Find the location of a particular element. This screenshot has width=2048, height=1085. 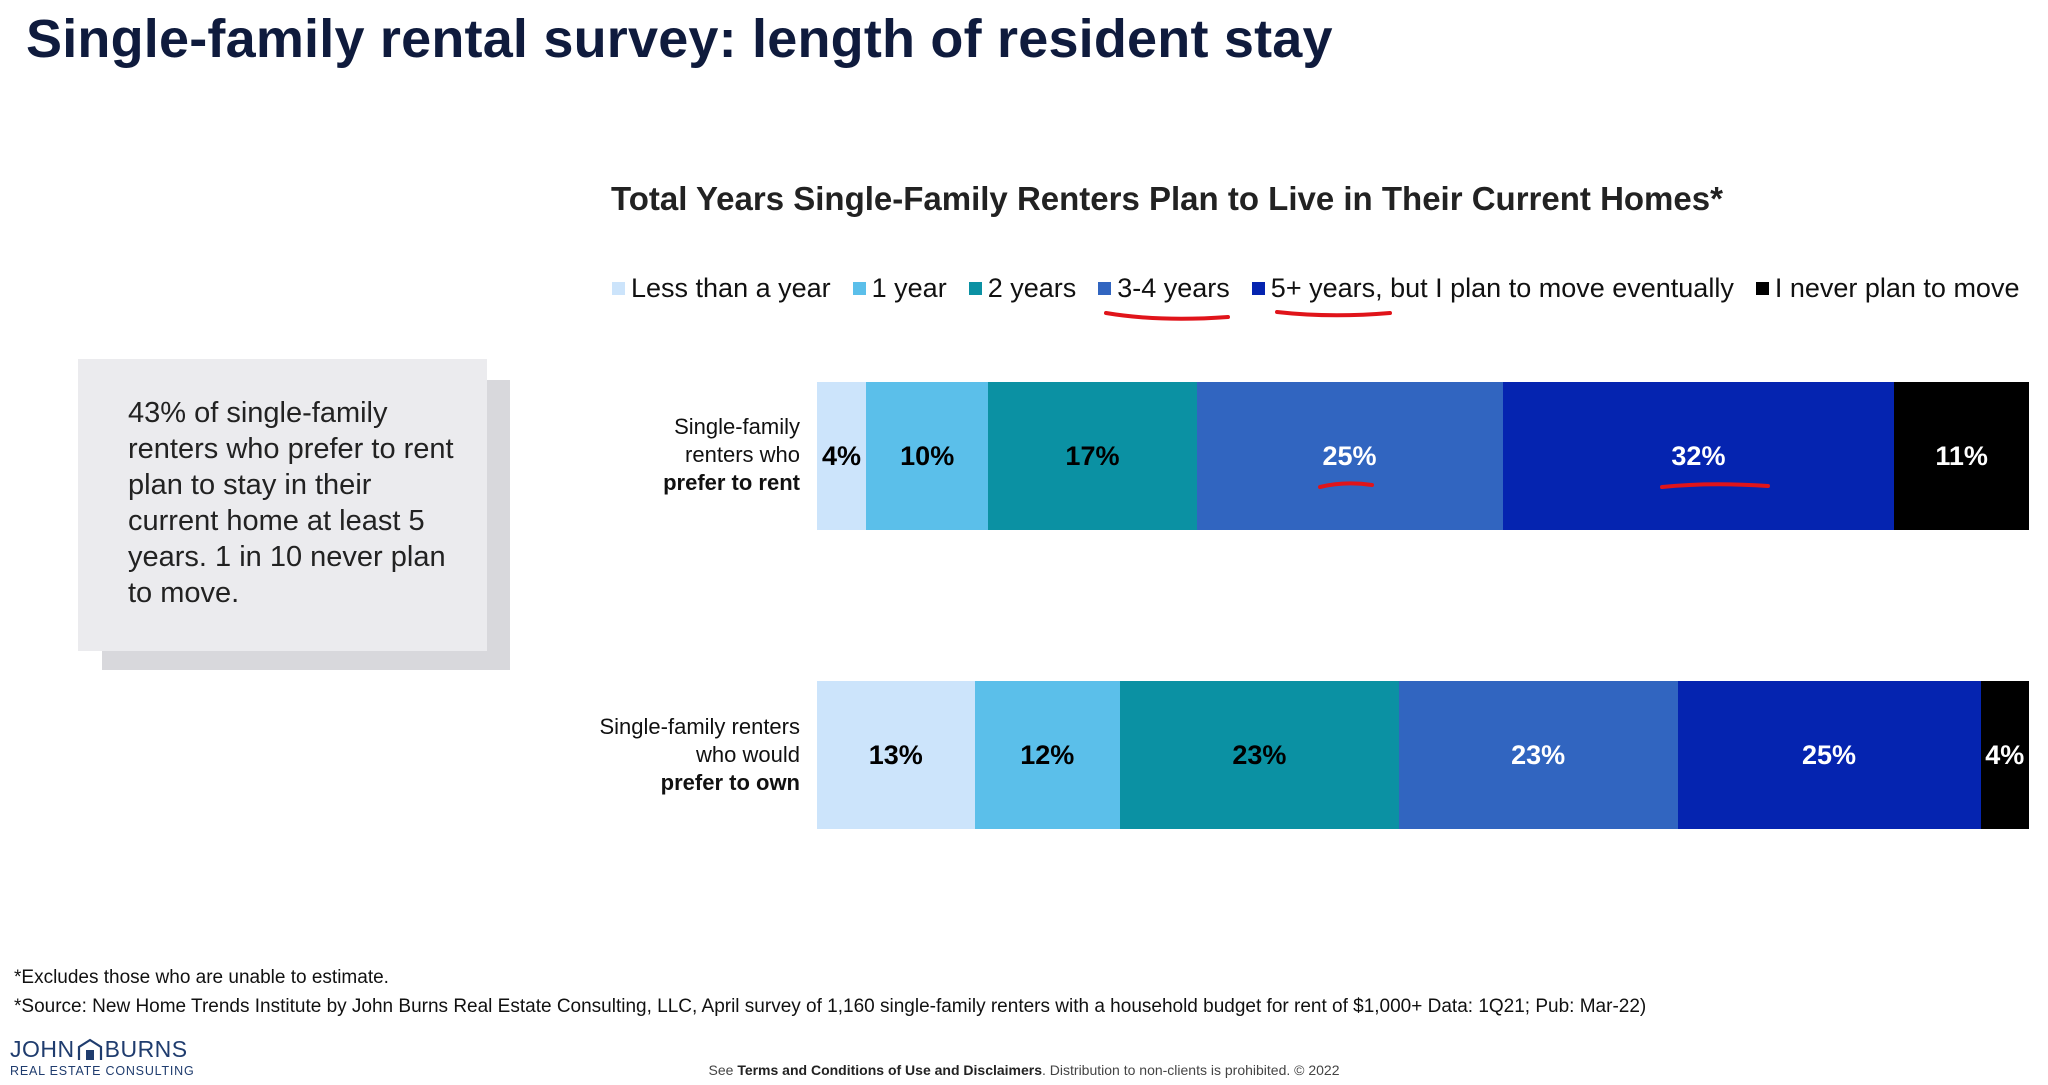

data-label: 11% is located at coordinates (1961, 455).